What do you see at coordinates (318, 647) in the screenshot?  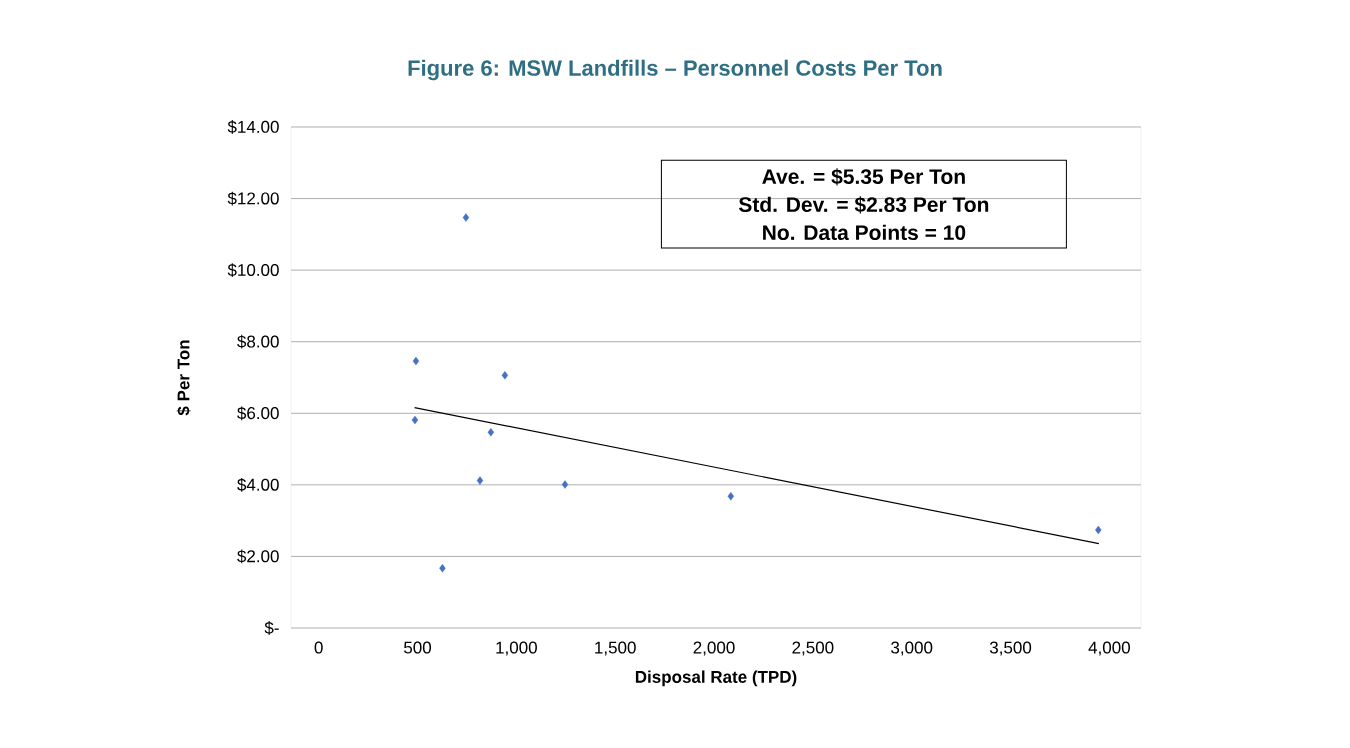 I see `x-tick-label: 0` at bounding box center [318, 647].